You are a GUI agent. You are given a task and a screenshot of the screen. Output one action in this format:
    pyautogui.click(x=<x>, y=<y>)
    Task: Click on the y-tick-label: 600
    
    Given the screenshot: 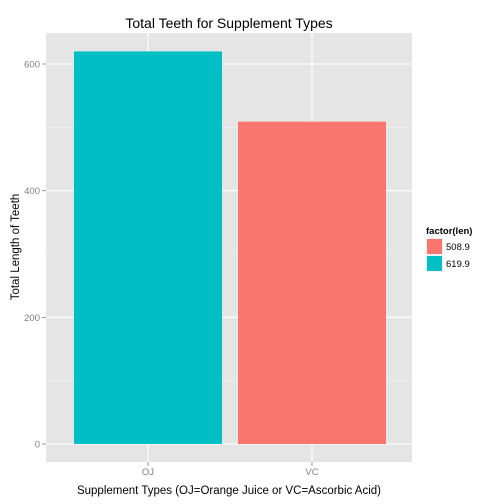 What is the action you would take?
    pyautogui.click(x=32, y=65)
    